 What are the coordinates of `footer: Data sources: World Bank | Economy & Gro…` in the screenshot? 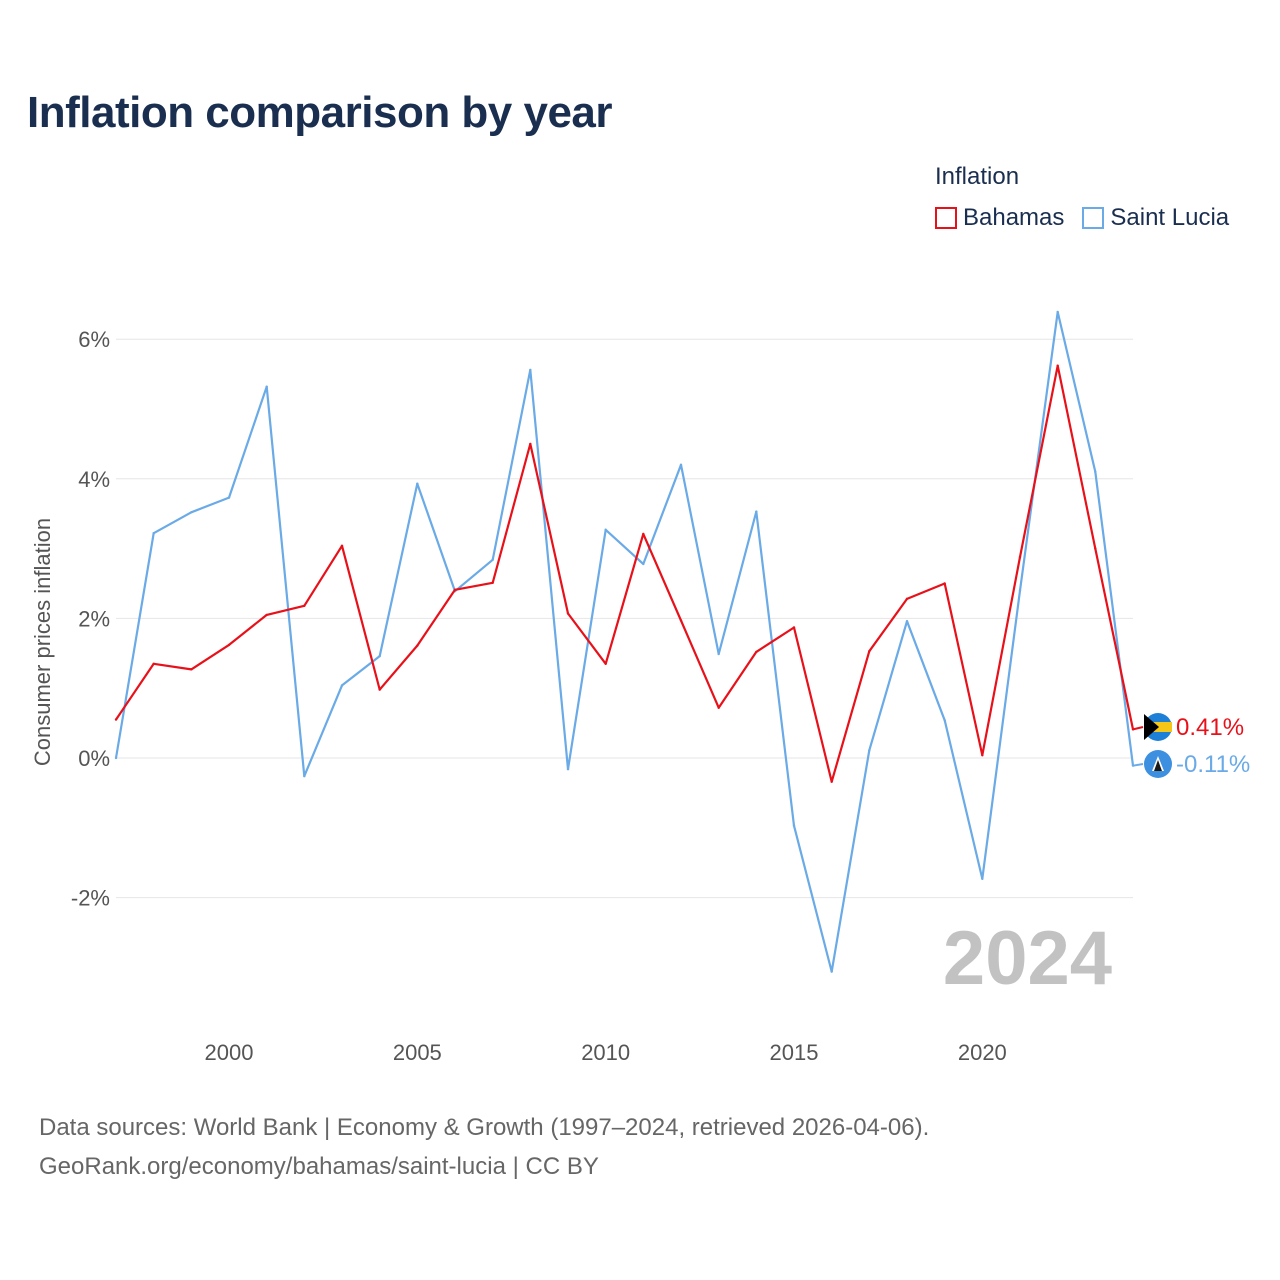 It's located at (484, 1147).